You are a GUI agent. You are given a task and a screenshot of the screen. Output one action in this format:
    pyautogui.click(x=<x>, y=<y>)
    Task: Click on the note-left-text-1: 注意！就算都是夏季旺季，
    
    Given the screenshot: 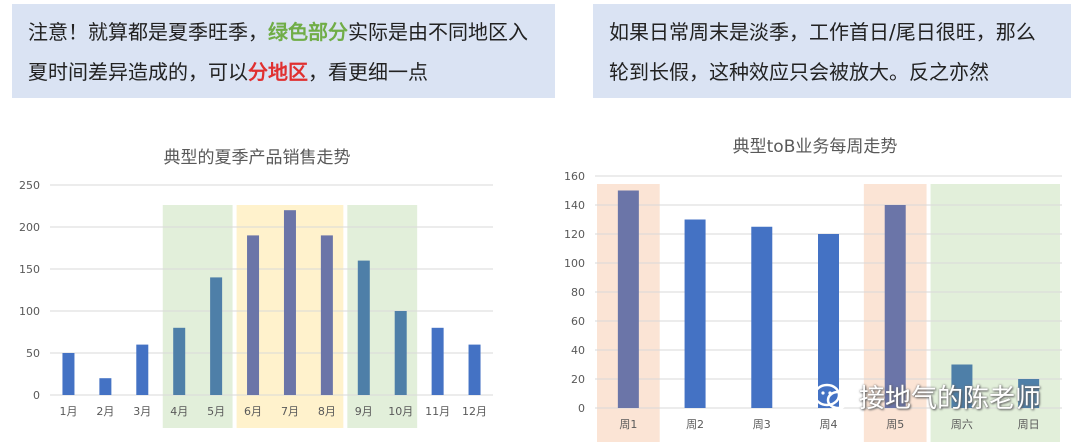 What is the action you would take?
    pyautogui.click(x=148, y=32)
    